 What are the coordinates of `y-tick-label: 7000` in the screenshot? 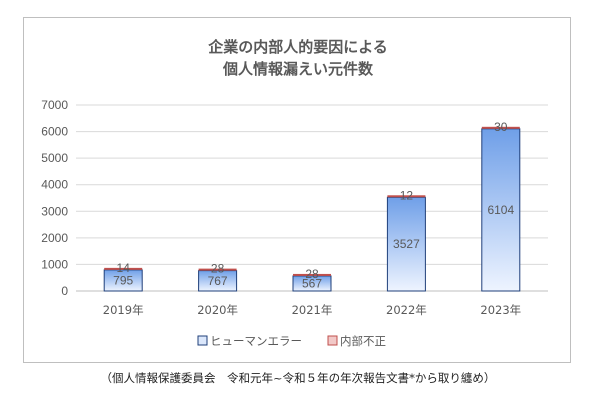 It's located at (54, 105).